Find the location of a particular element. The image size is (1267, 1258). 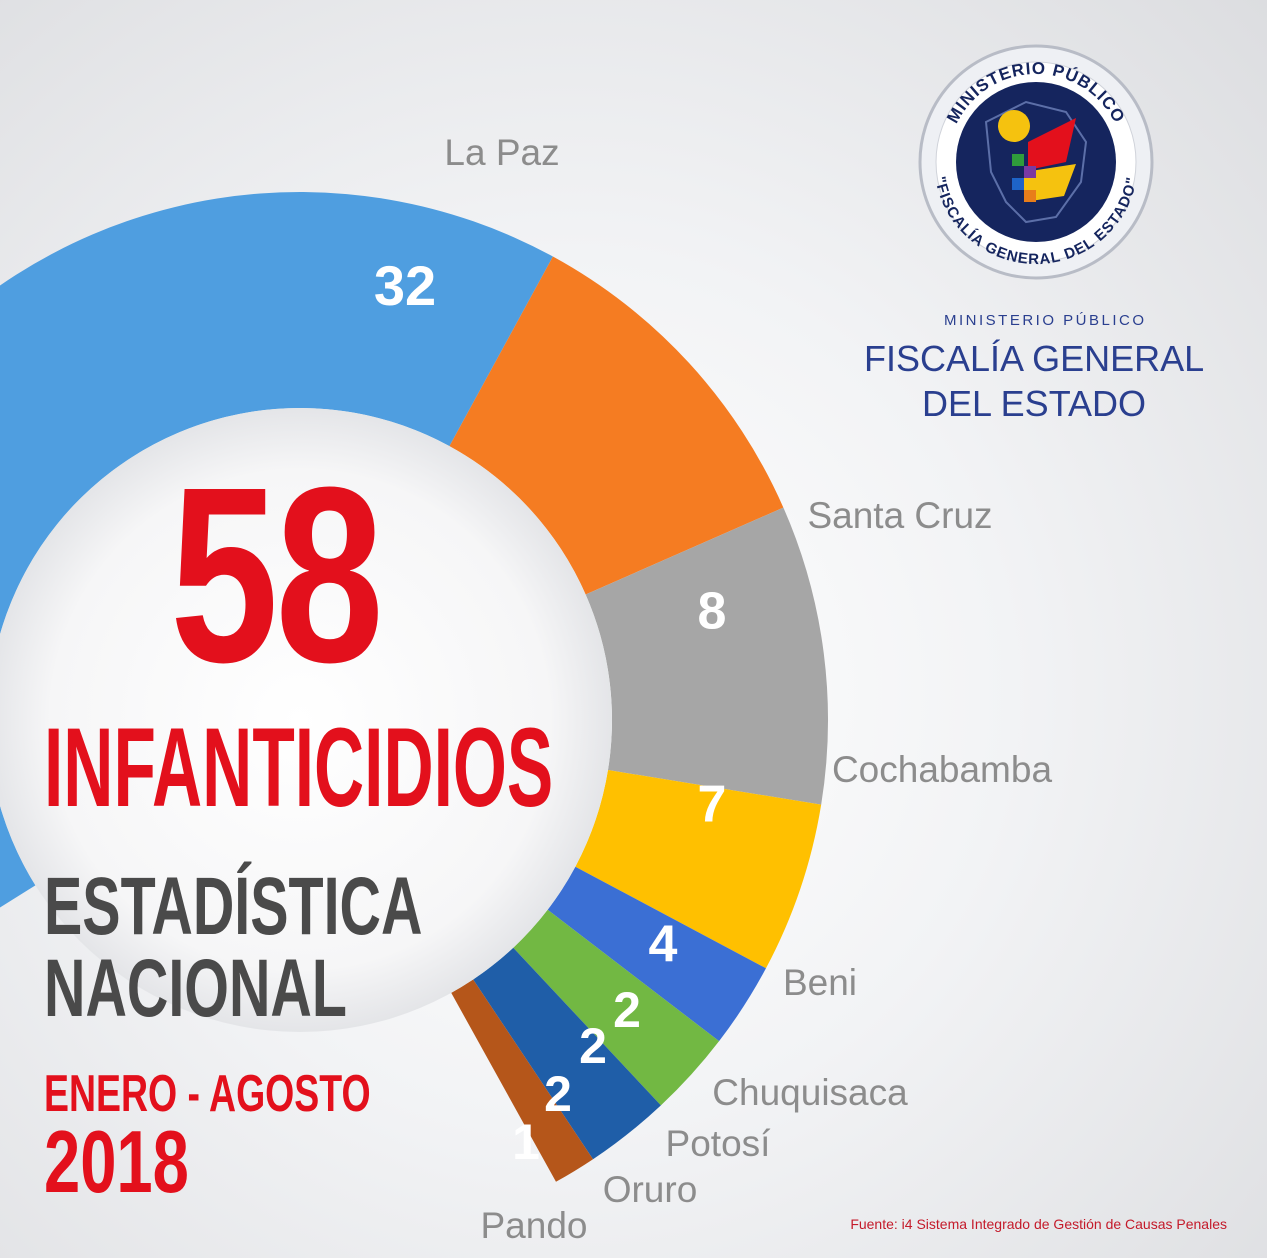

segment-chuquisaca is located at coordinates (656, 954).